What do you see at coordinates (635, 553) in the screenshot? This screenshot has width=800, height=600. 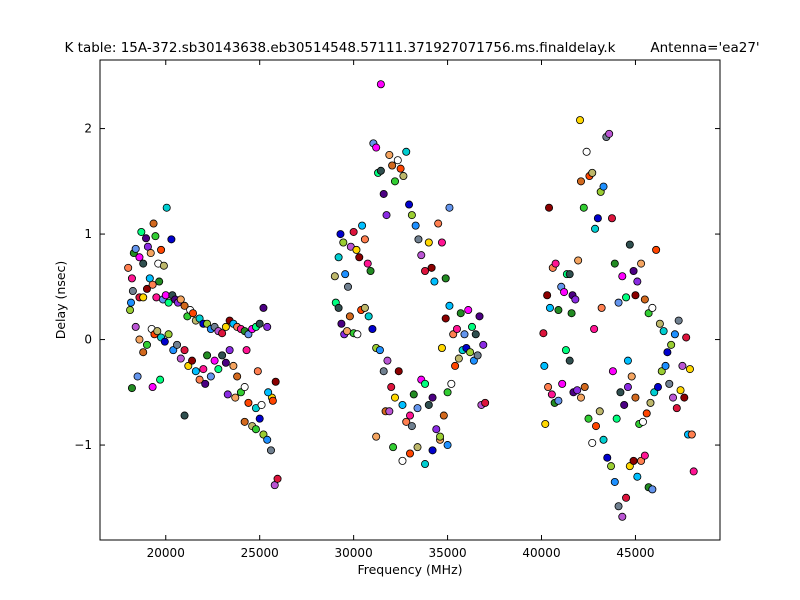 I see `x-tick-label: 45000` at bounding box center [635, 553].